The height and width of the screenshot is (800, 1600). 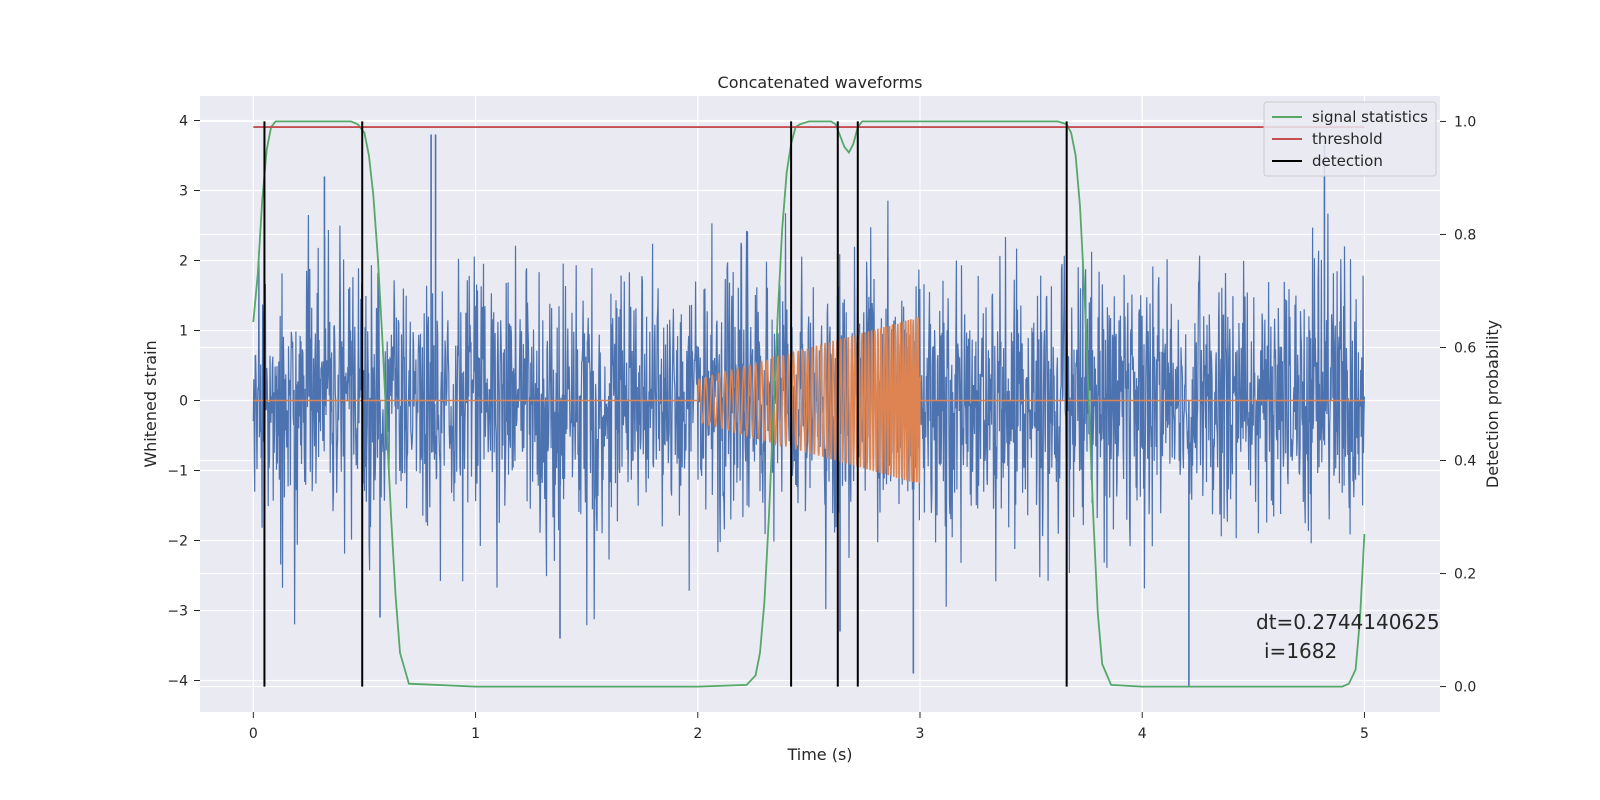 I want to click on y-tick-label: 0, so click(x=183, y=402).